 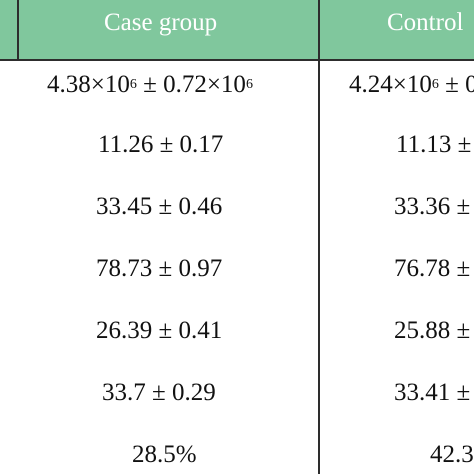 What do you see at coordinates (159, 330) in the screenshot?
I see `case-row-5: 26.39 ± 0.41` at bounding box center [159, 330].